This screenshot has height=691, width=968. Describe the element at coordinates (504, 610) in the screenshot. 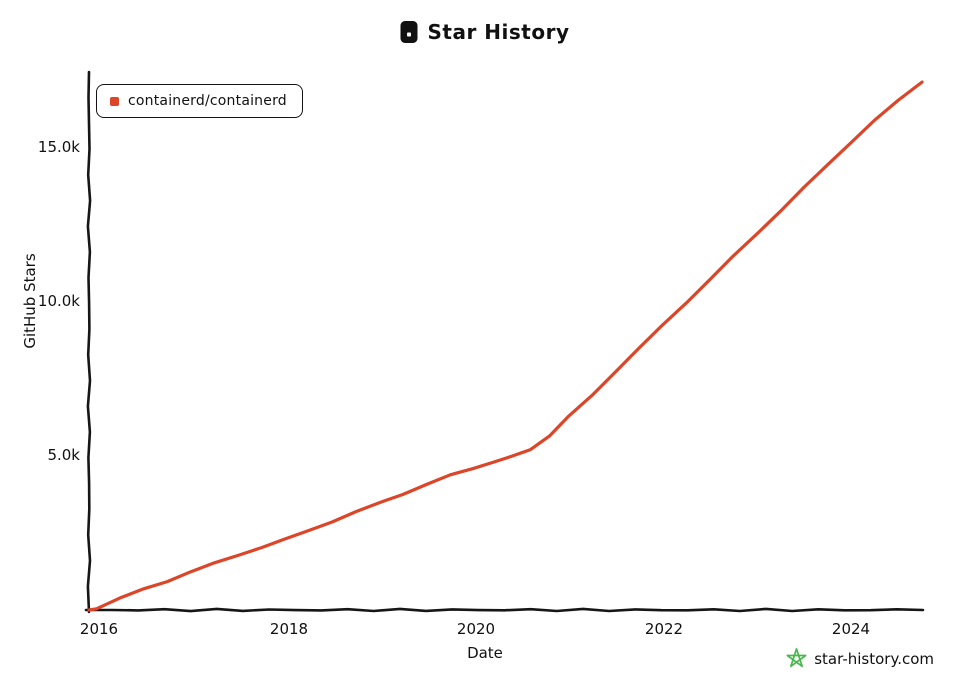

I see `x-axis-line` at that location.